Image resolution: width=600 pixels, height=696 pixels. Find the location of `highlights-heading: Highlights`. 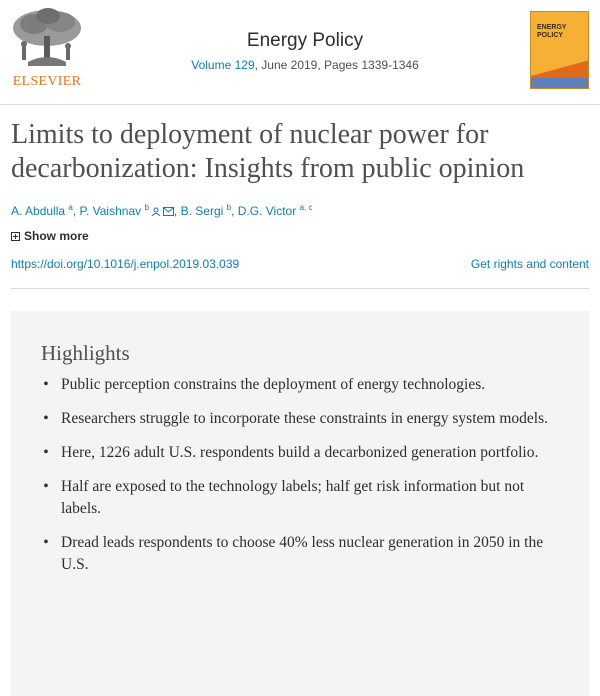

highlights-heading: Highlights is located at coordinates (85, 353).